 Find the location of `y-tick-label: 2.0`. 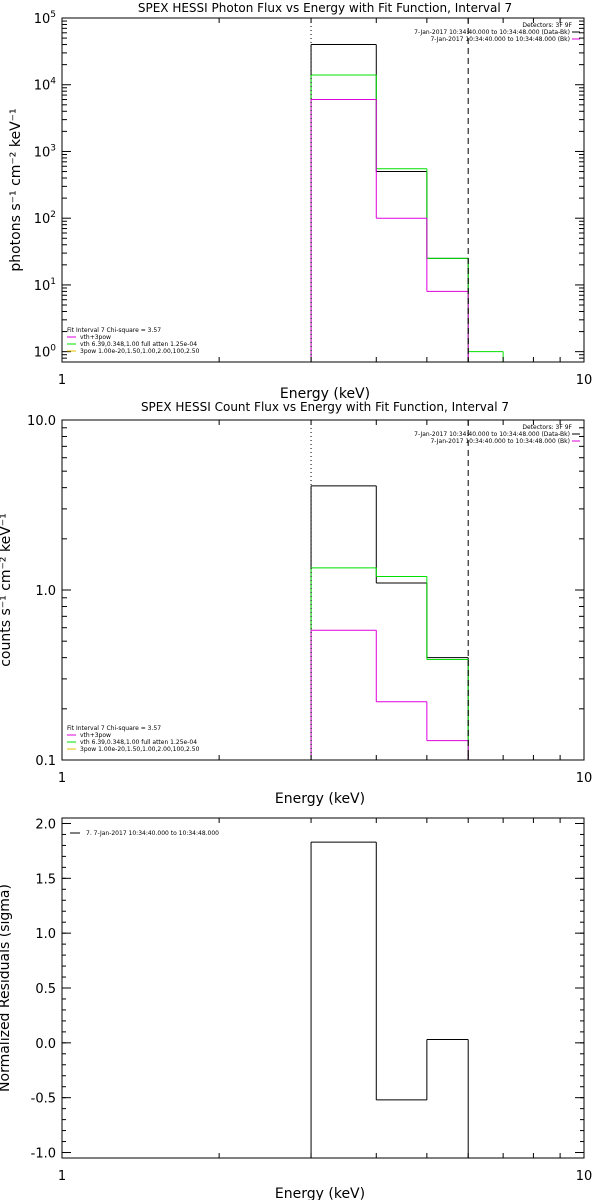

y-tick-label: 2.0 is located at coordinates (45, 824).